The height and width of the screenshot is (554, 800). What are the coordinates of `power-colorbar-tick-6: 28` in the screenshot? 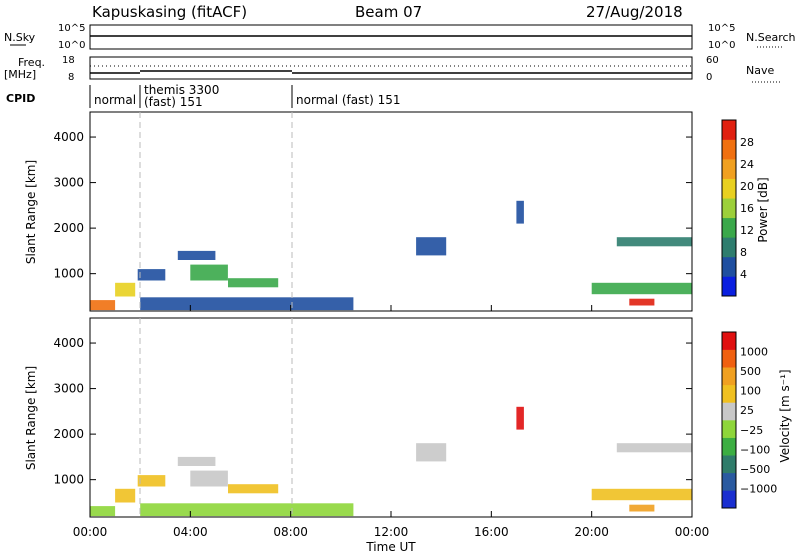 It's located at (747, 142).